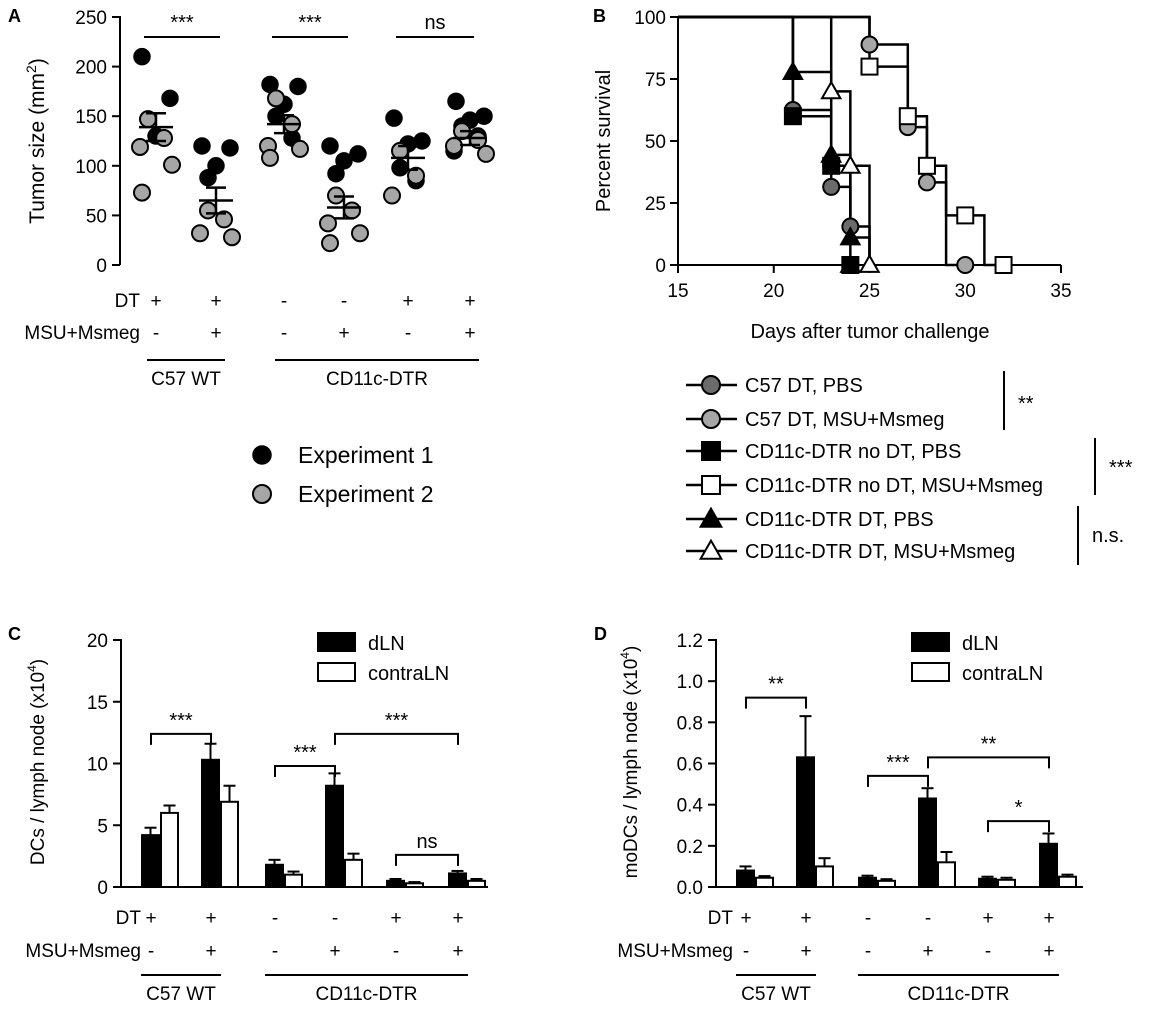  I want to click on legend-label: CD11c-DTR no DT, PBS, so click(853, 452).